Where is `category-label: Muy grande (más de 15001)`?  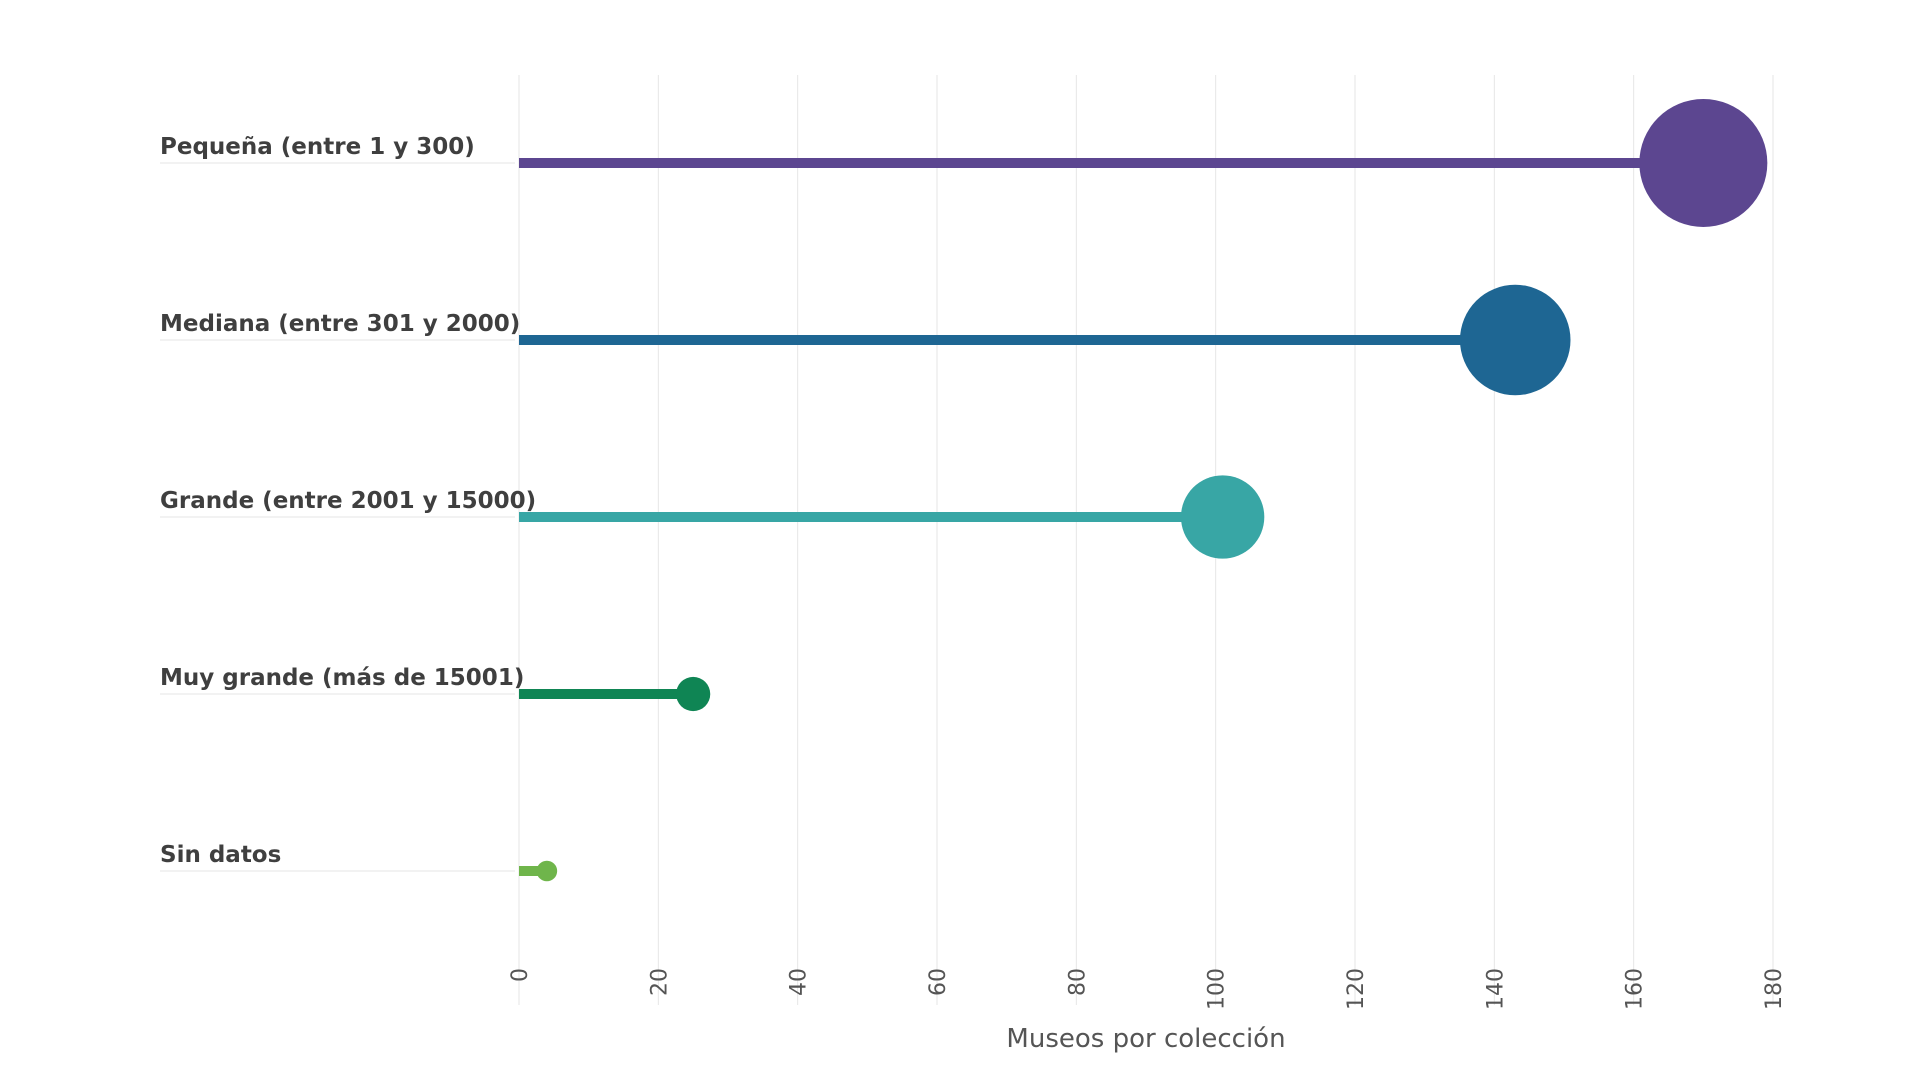
category-label: Muy grande (más de 15001) is located at coordinates (342, 678).